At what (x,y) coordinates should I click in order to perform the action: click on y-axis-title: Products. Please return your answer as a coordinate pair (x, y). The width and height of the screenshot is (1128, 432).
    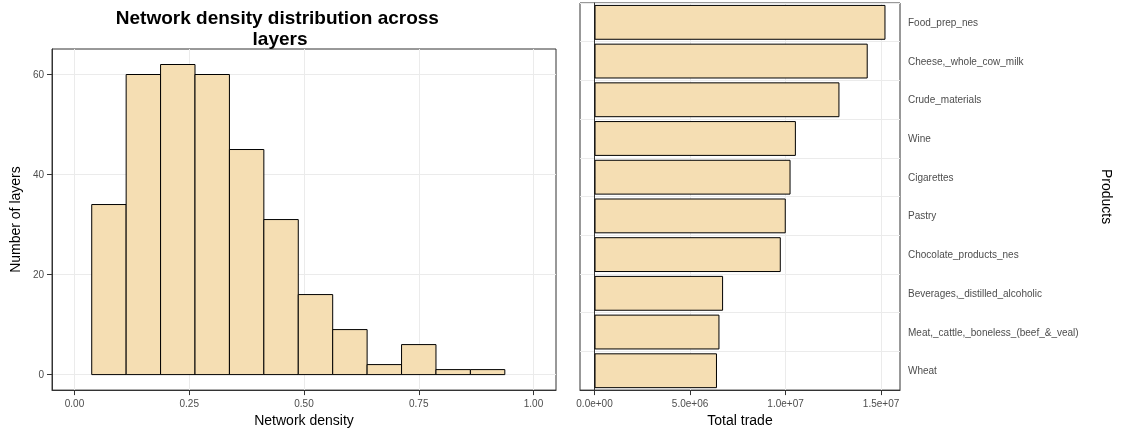
    Looking at the image, I should click on (1107, 196).